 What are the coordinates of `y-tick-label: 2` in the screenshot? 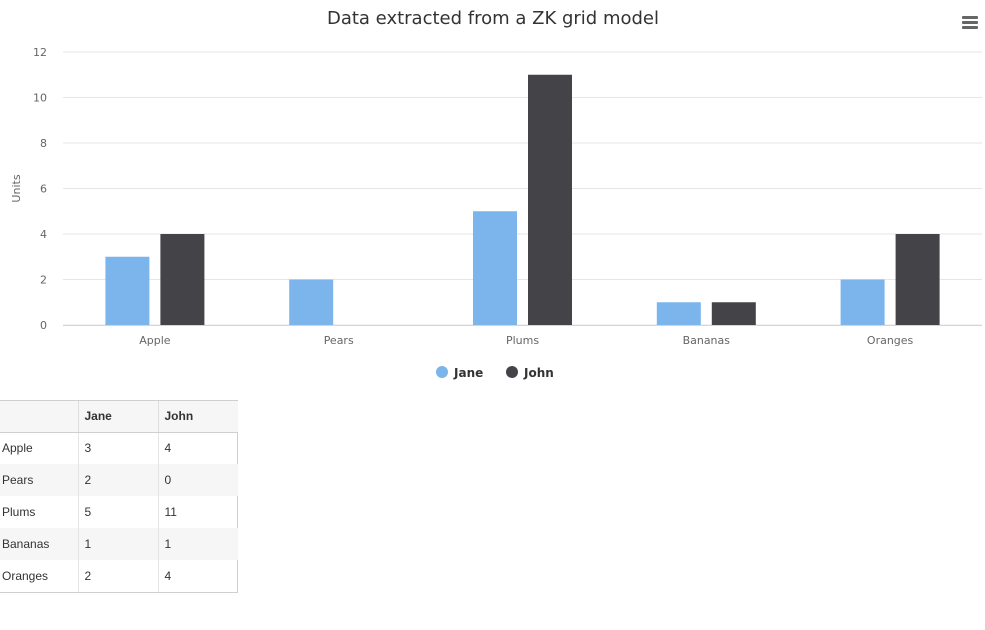 It's located at (43, 280).